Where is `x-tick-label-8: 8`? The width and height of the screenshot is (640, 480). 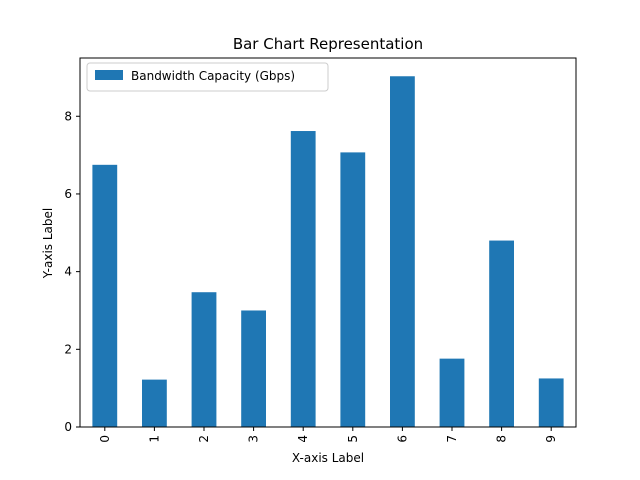 x-tick-label-8: 8 is located at coordinates (502, 439).